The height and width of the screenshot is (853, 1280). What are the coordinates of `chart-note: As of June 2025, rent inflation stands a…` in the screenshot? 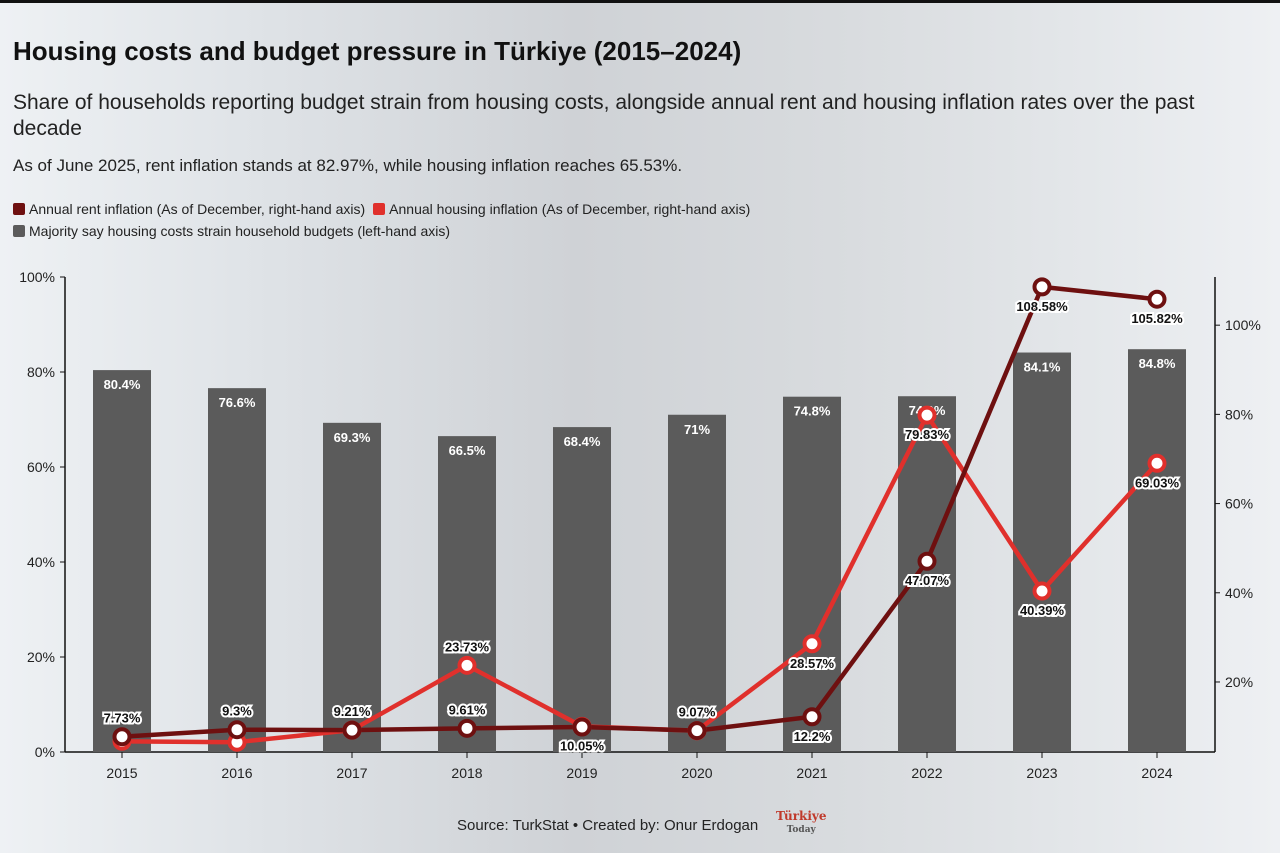 It's located at (348, 165).